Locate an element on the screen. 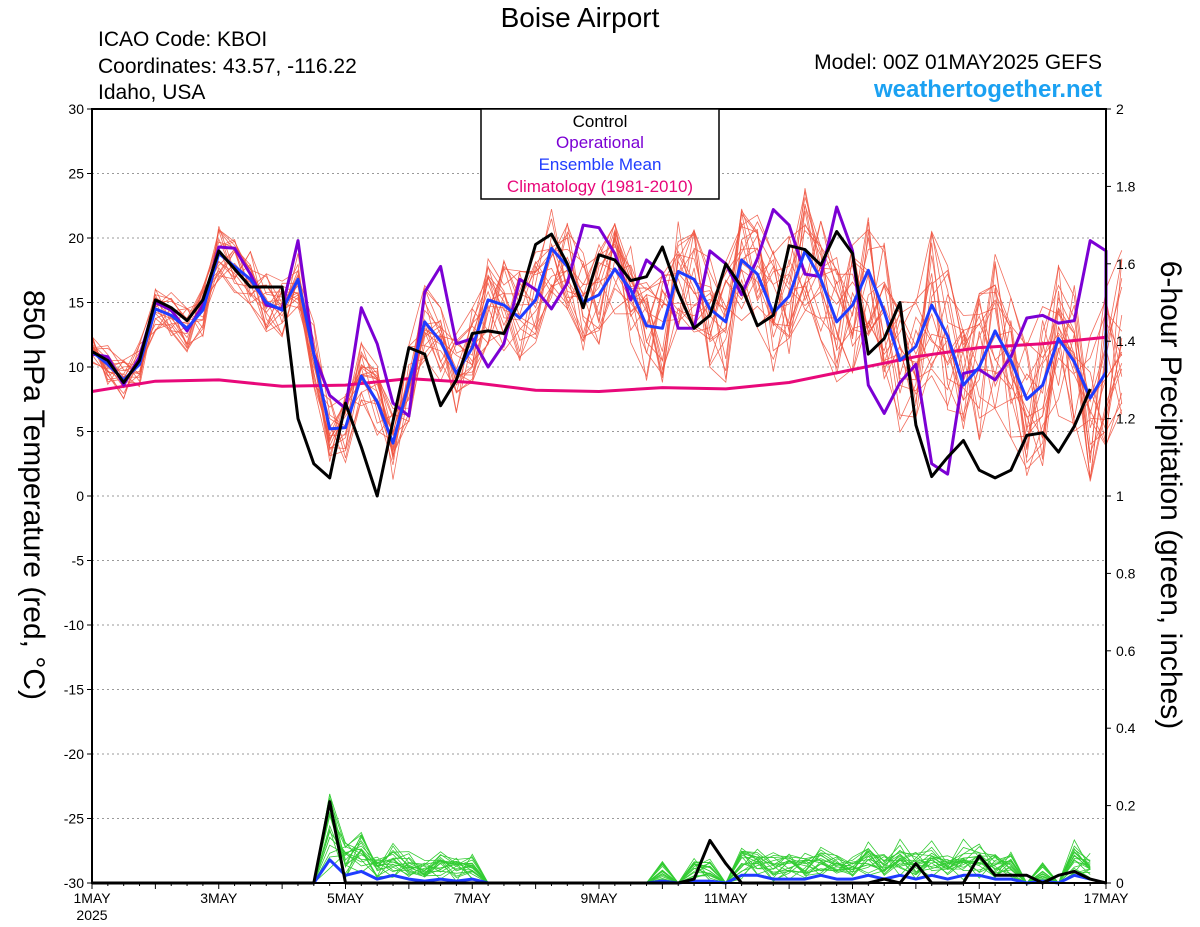 Image resolution: width=1200 pixels, height=927 pixels. tick-label: -5 is located at coordinates (78, 561).